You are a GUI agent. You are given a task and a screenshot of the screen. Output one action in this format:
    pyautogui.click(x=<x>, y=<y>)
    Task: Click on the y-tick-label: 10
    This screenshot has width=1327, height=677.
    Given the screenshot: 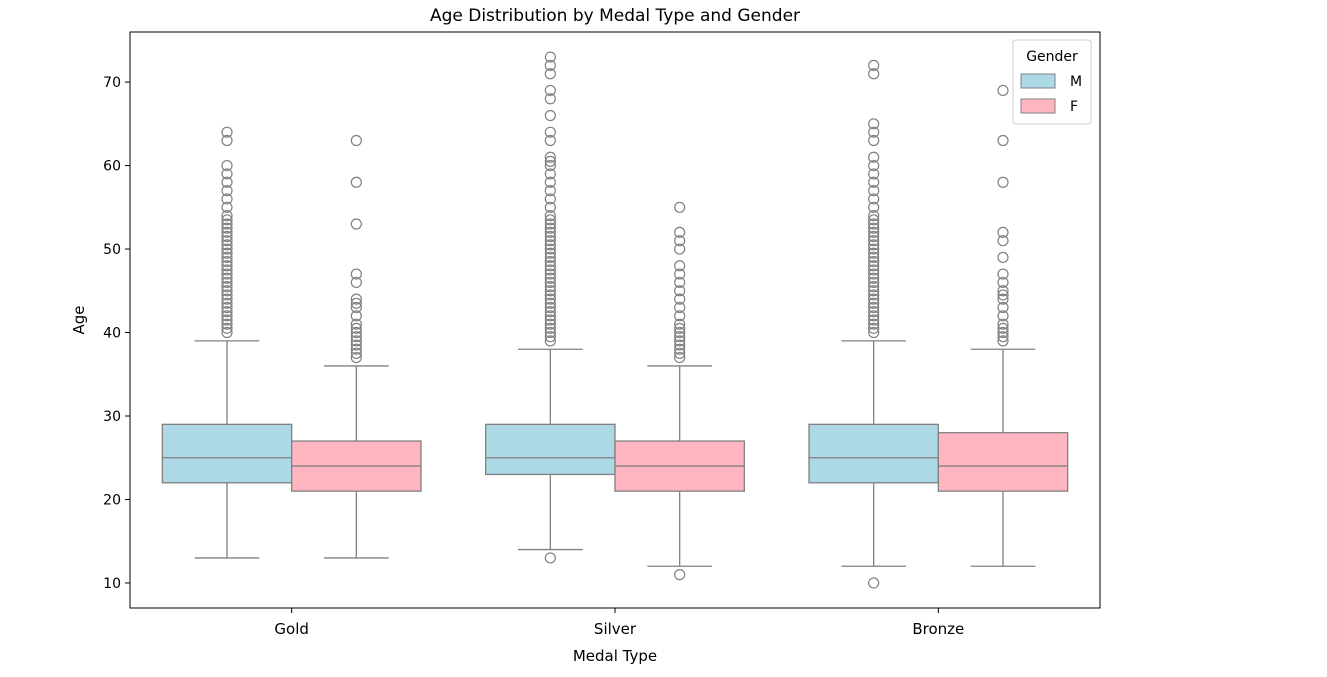 What is the action you would take?
    pyautogui.click(x=112, y=584)
    